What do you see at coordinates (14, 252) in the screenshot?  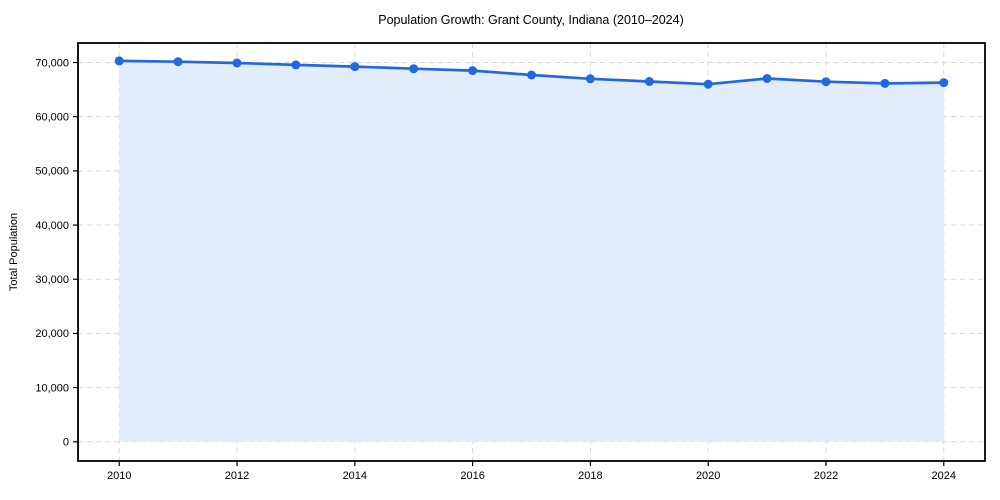 I see `y-axis-label: Total Population` at bounding box center [14, 252].